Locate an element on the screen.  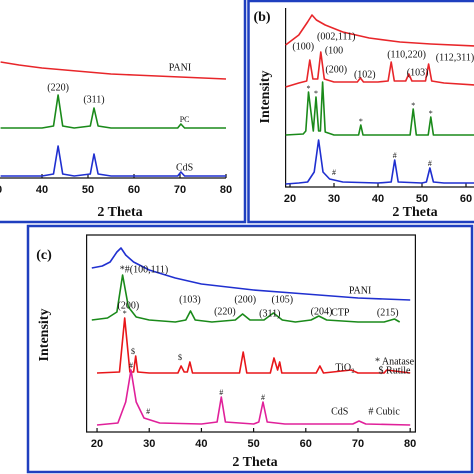
panel-label: (c) is located at coordinates (44, 255).